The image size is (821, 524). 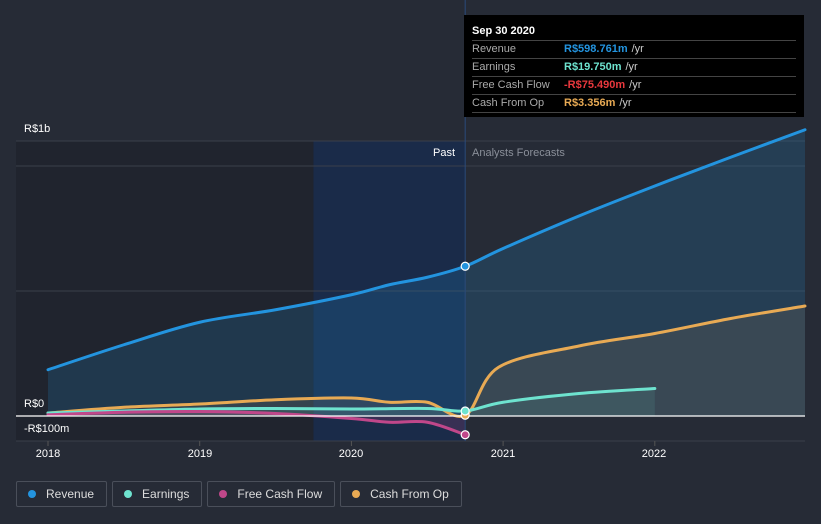 What do you see at coordinates (503, 454) in the screenshot?
I see `x-tick-label-2021: 2021` at bounding box center [503, 454].